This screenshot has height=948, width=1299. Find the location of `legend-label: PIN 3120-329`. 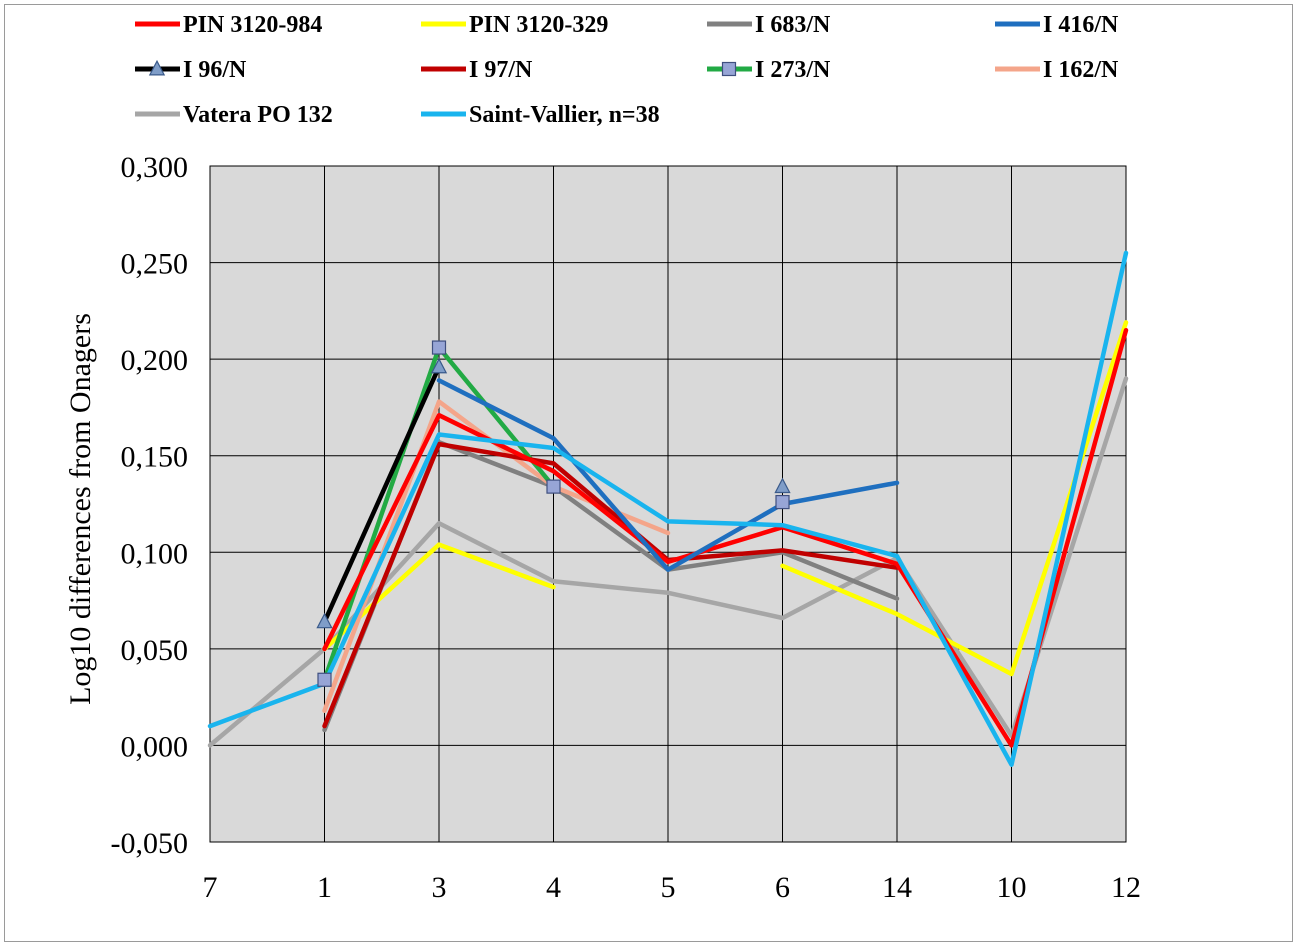

legend-label: PIN 3120-329 is located at coordinates (538, 25).